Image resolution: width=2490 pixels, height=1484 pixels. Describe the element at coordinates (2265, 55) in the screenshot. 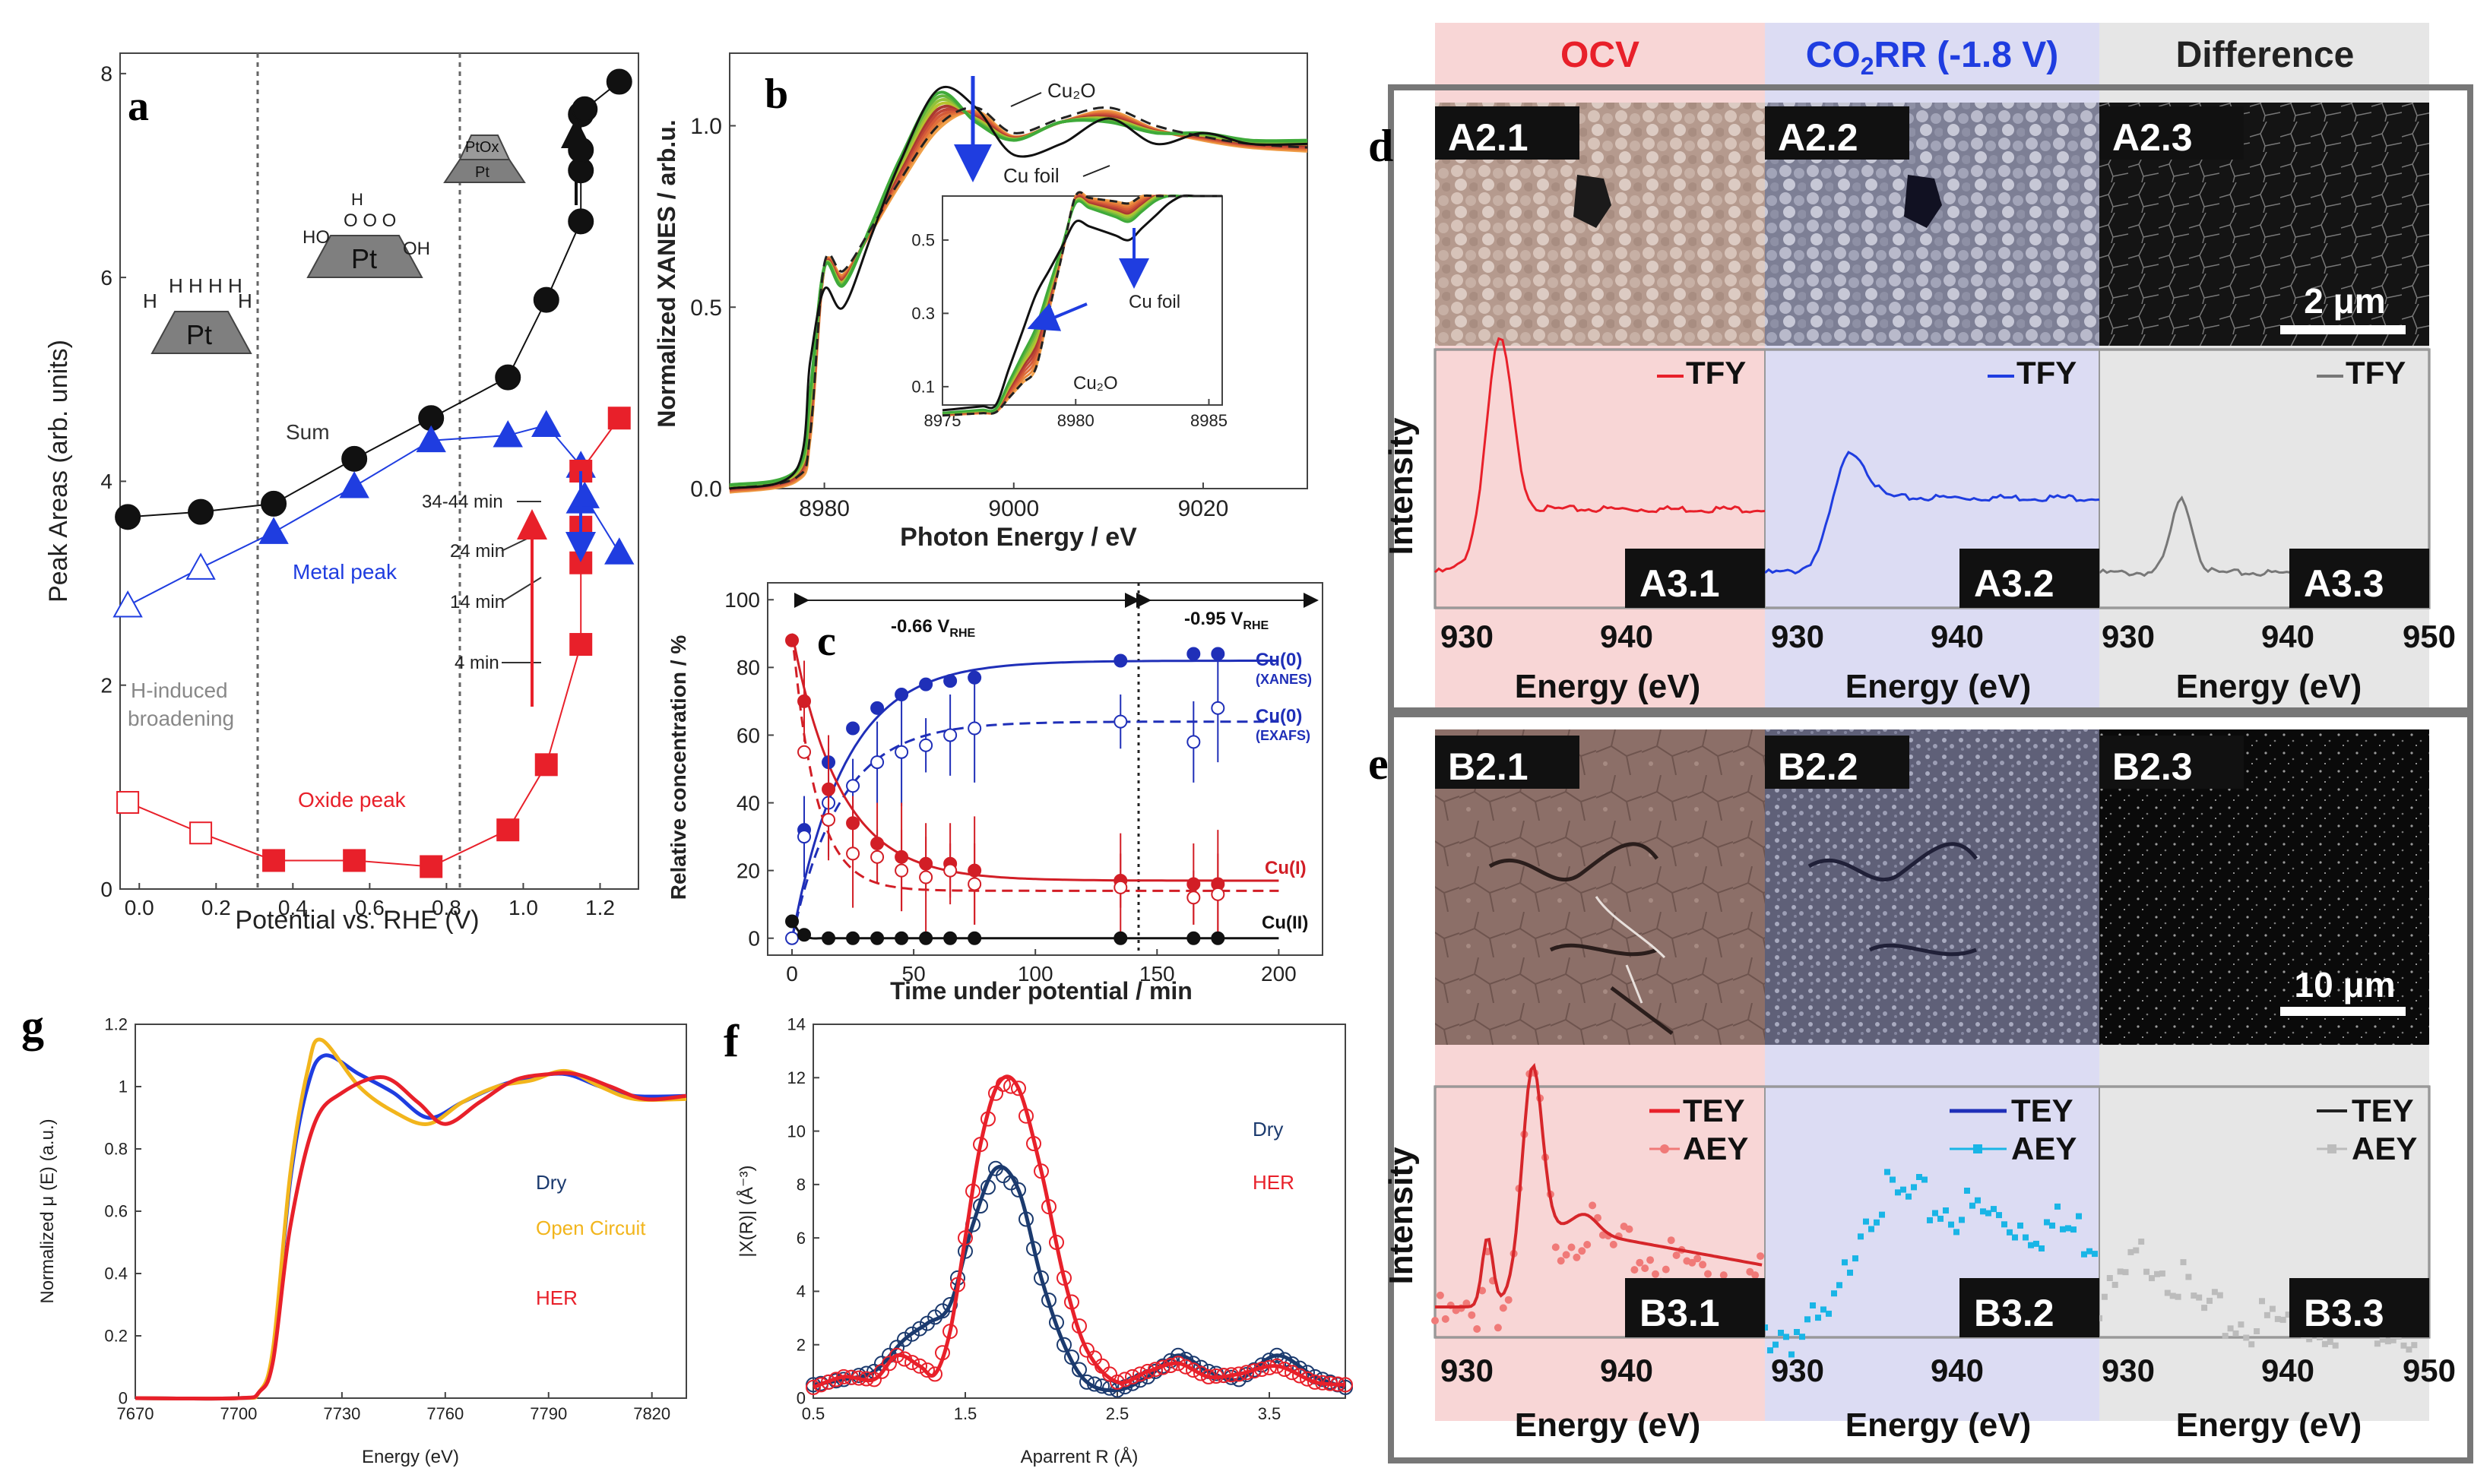

I see `diff-header: Difference` at that location.